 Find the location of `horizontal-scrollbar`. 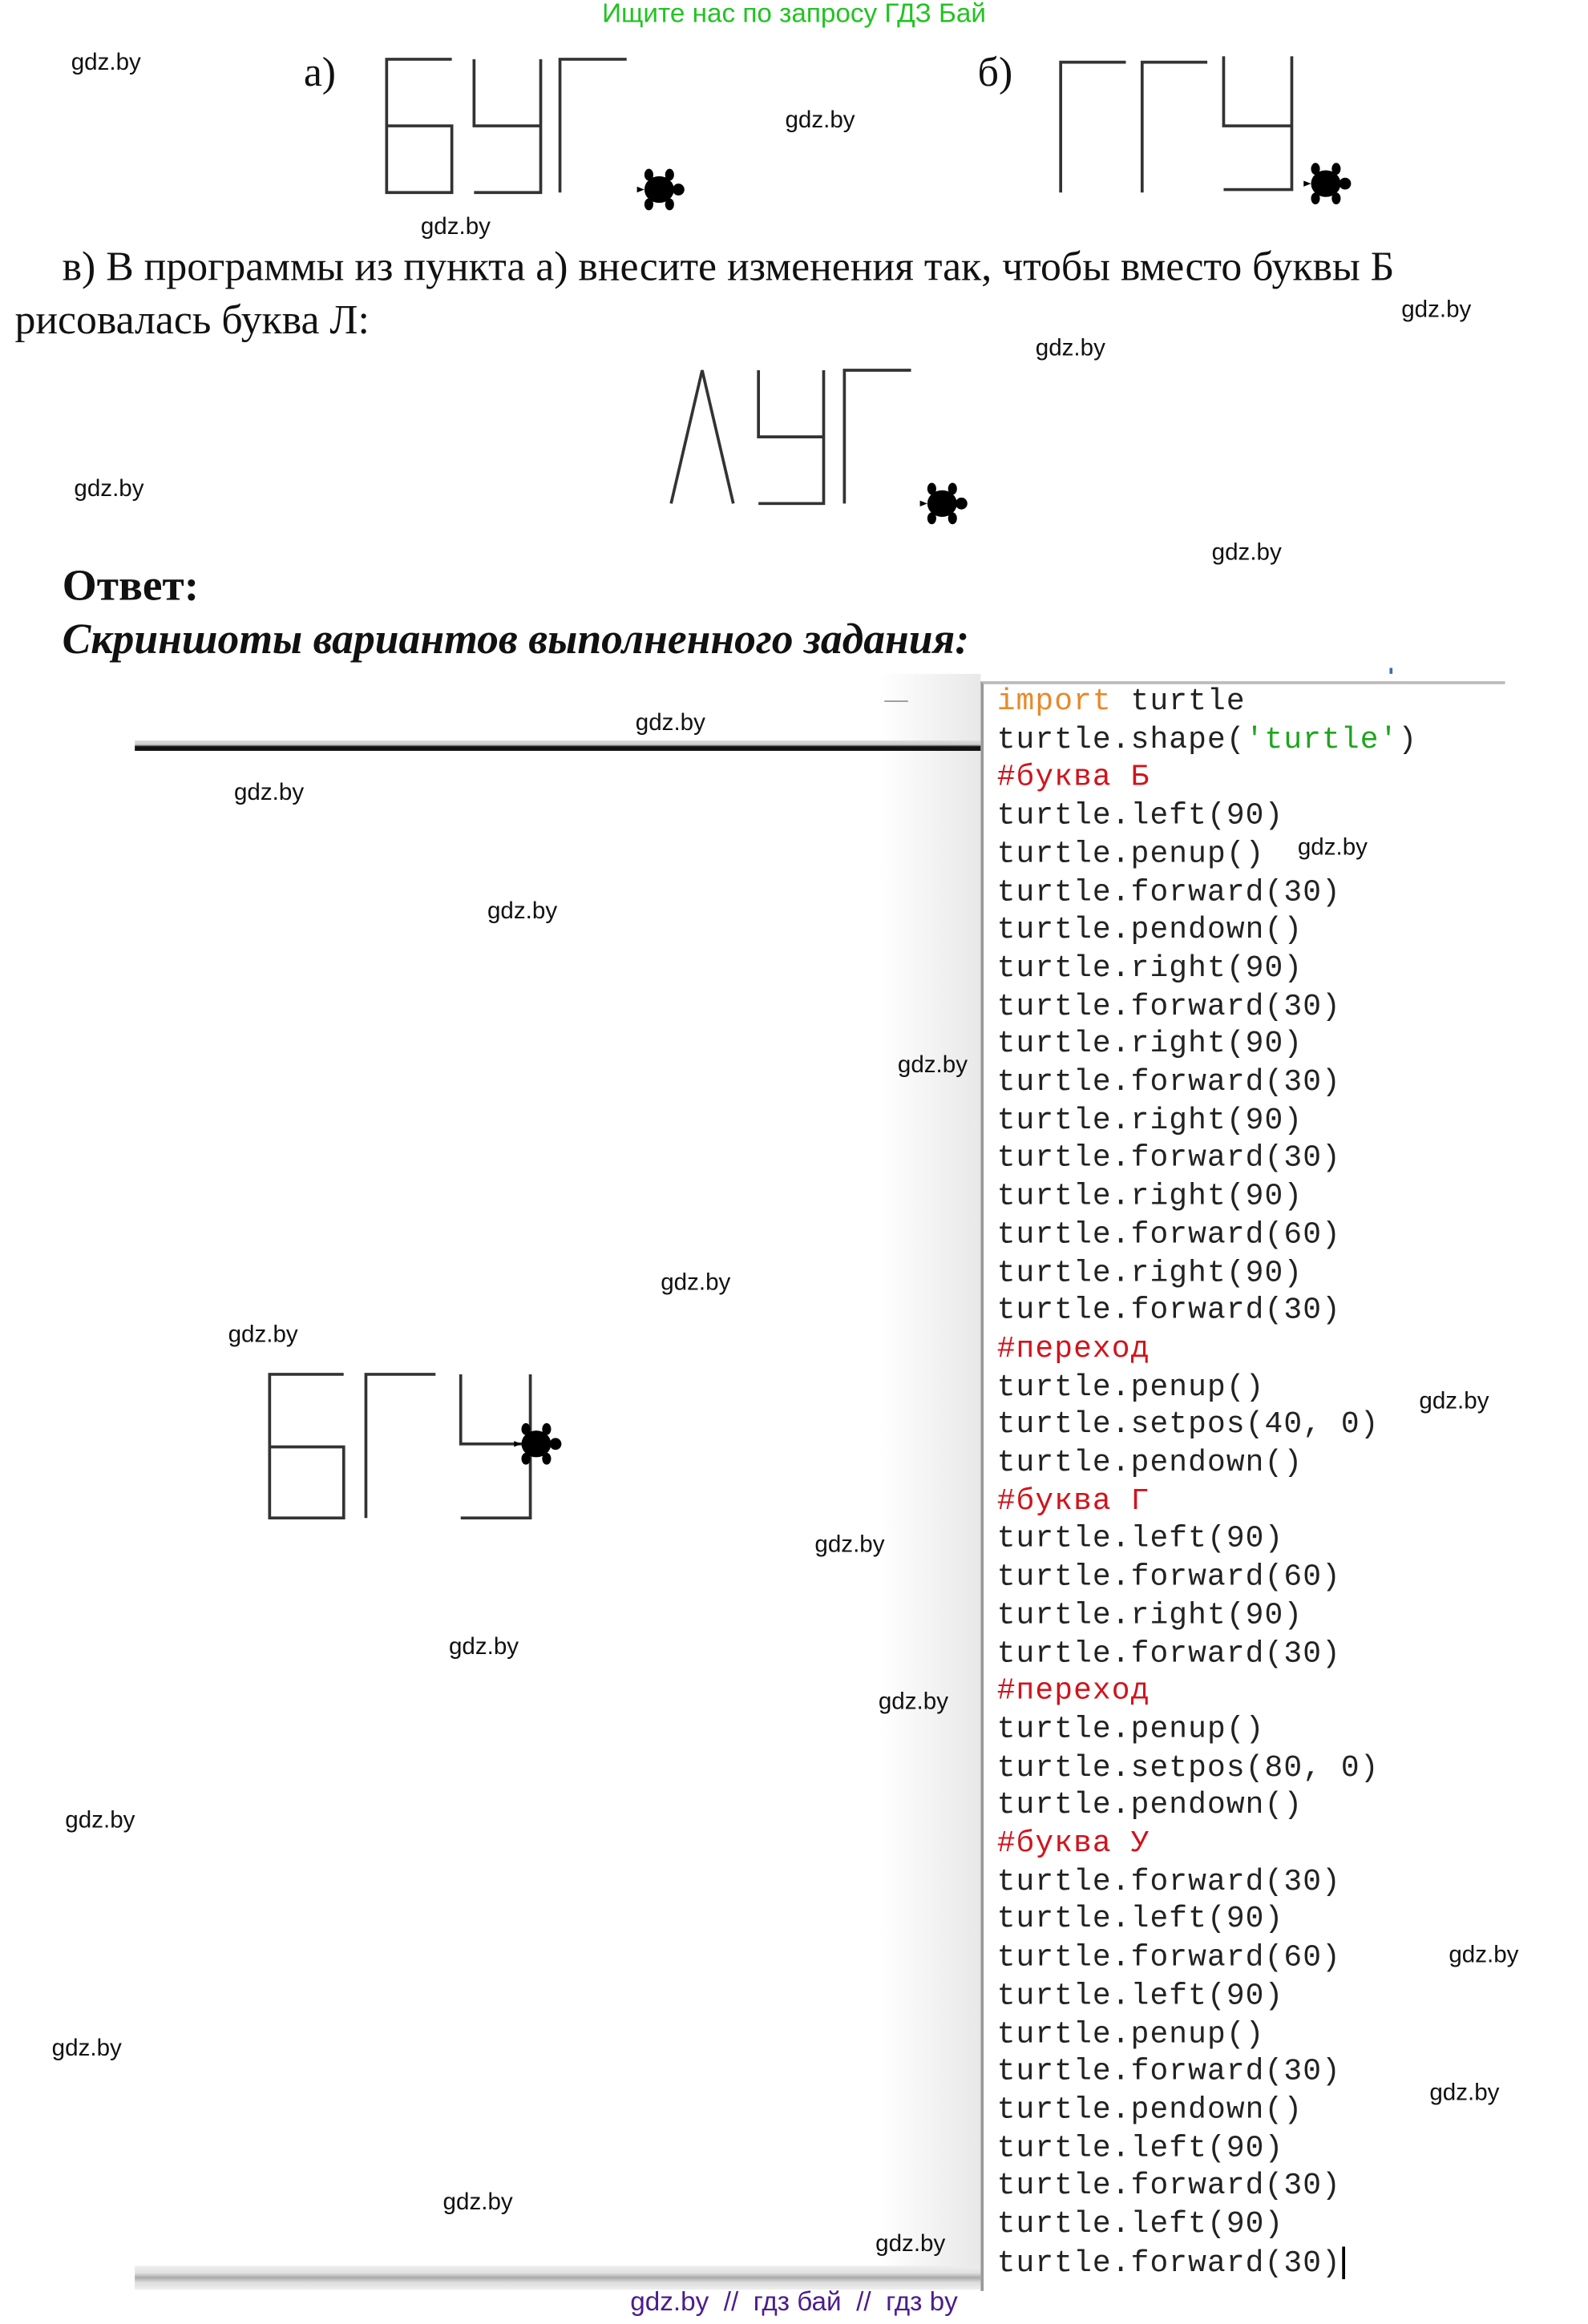

horizontal-scrollbar is located at coordinates (558, 2277).